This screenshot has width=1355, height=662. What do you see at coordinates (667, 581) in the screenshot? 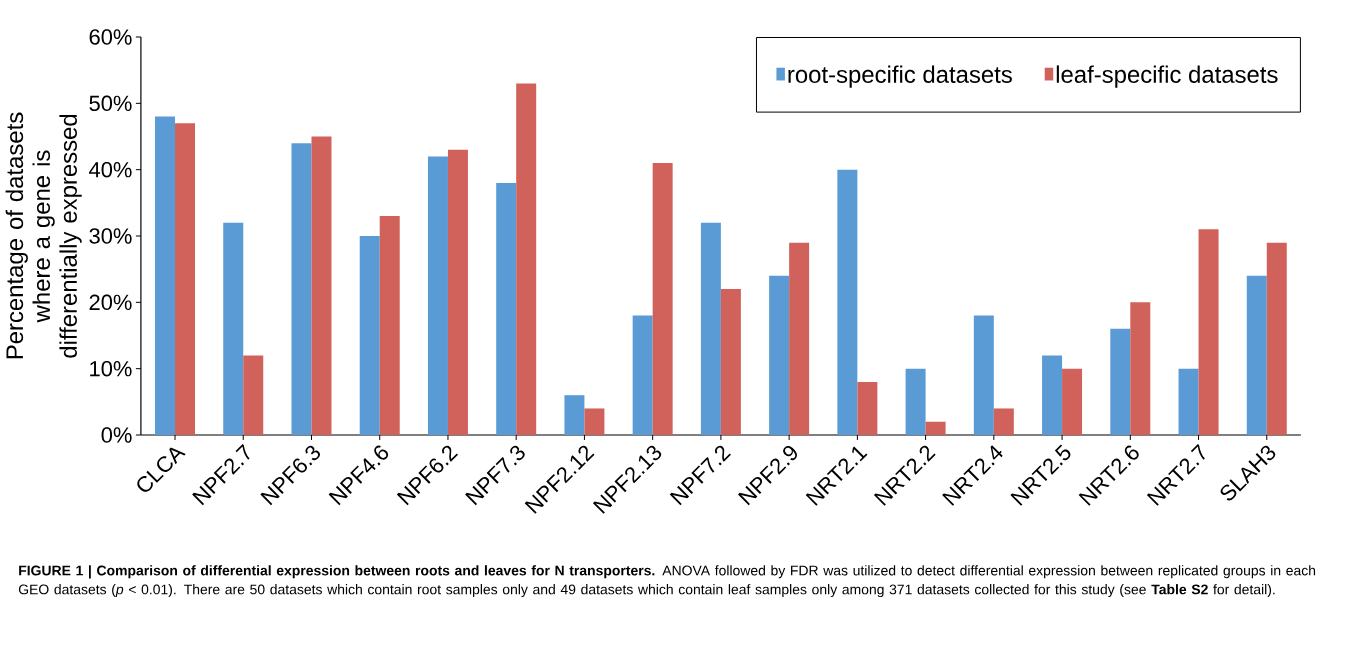
I see `text: FIGURE 1 | Comparison of differential expression between roots and leaves for N transporters. ANOVA followed by FDR was utilized to detect differential expression between replicated groups in each GEO datasets (p < 0.01). There are 50 datasets which contain root samples only and 49 datasets which contain leaf samples only among 371 datasets collected for this study (see Table S2 for detail).` at bounding box center [667, 581].